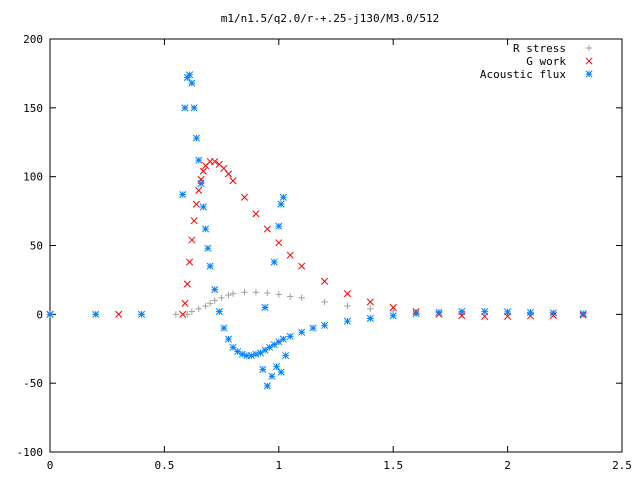  I want to click on x-tick-label: 2, so click(507, 465).